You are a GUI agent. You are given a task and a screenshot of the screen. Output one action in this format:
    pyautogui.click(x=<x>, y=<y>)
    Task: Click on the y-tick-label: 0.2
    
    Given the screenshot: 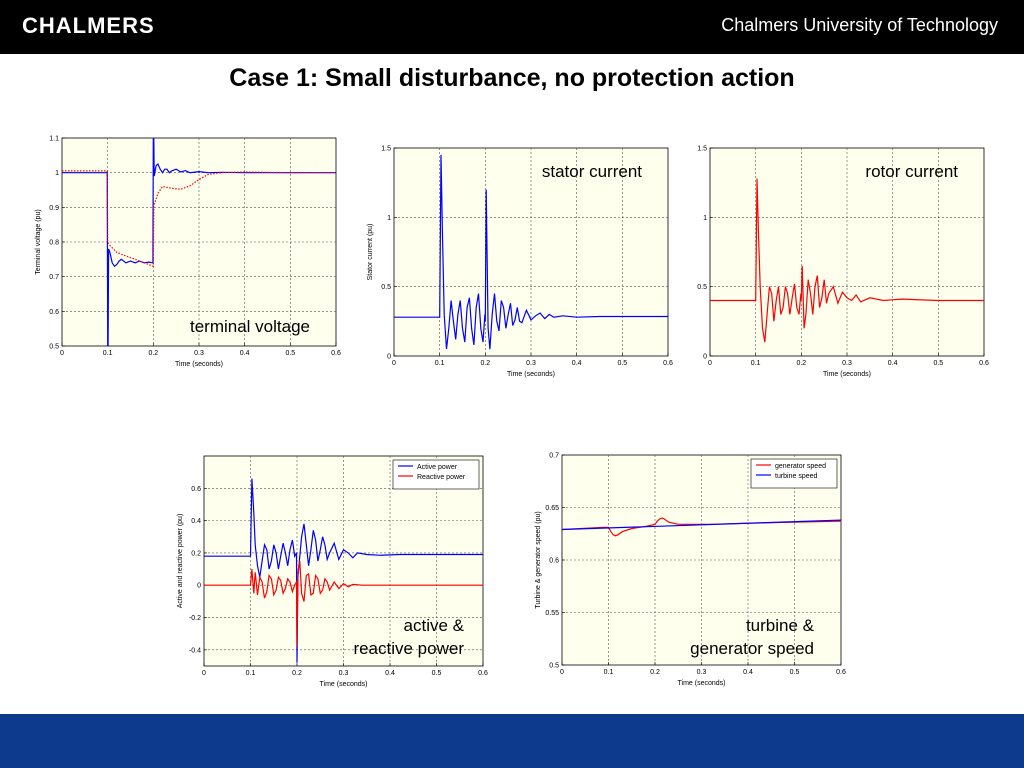 What is the action you would take?
    pyautogui.click(x=196, y=553)
    